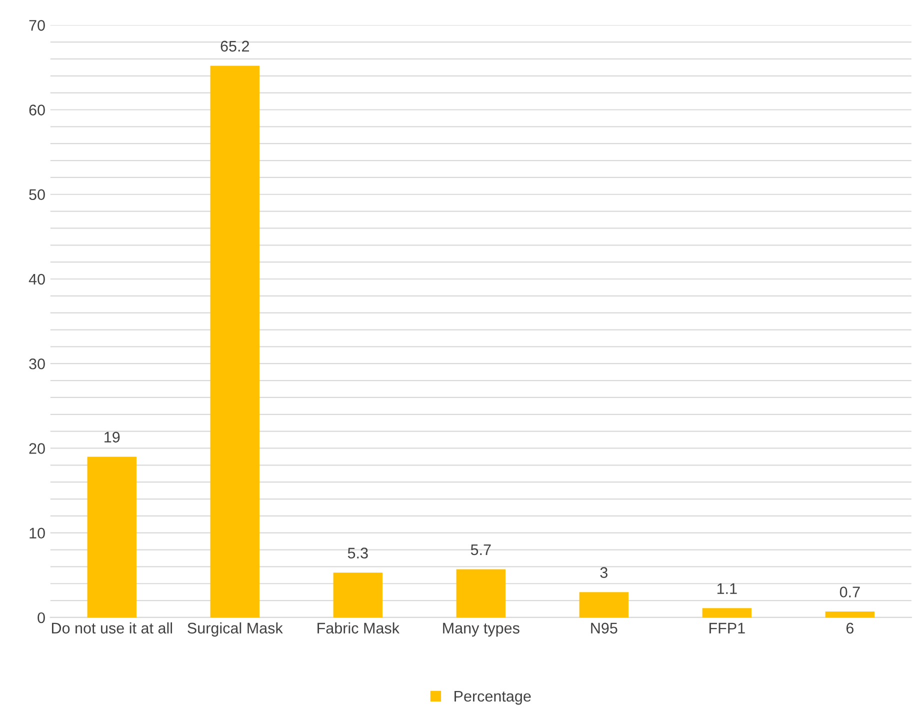 Image resolution: width=916 pixels, height=718 pixels. Describe the element at coordinates (480, 550) in the screenshot. I see `data-label: 5.7` at that location.